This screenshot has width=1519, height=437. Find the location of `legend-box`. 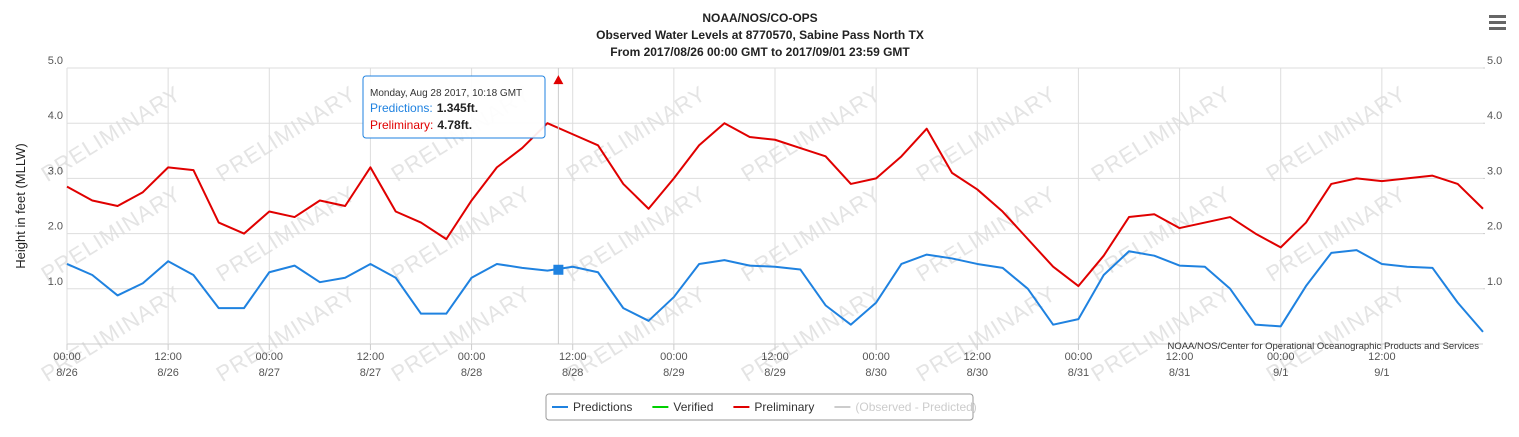

legend-box is located at coordinates (759, 407).